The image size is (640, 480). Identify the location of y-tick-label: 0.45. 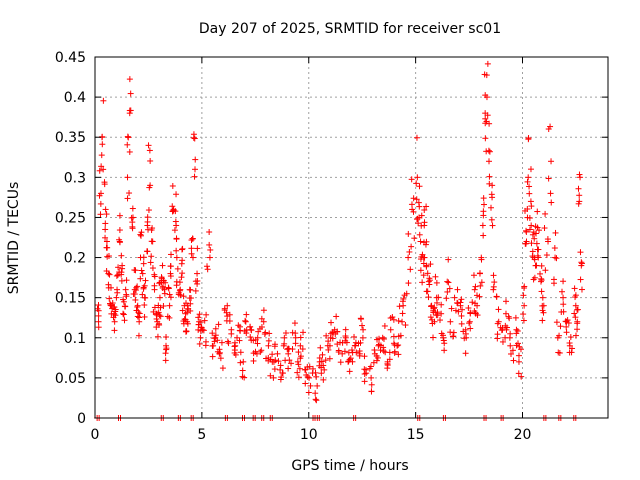
(70, 58).